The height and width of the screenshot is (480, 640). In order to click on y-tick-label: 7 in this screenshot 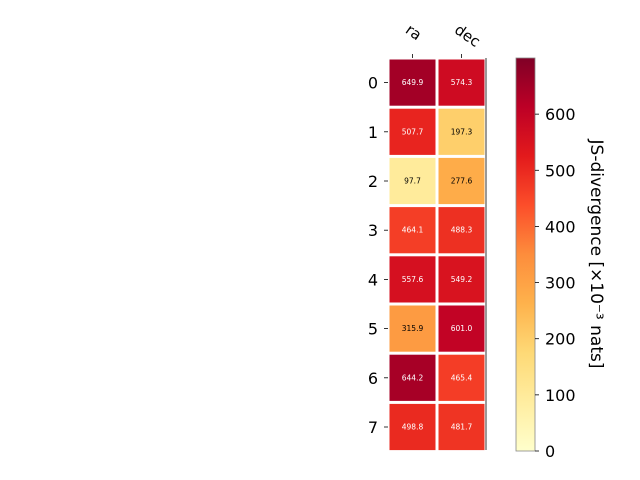, I will do `click(373, 427)`.